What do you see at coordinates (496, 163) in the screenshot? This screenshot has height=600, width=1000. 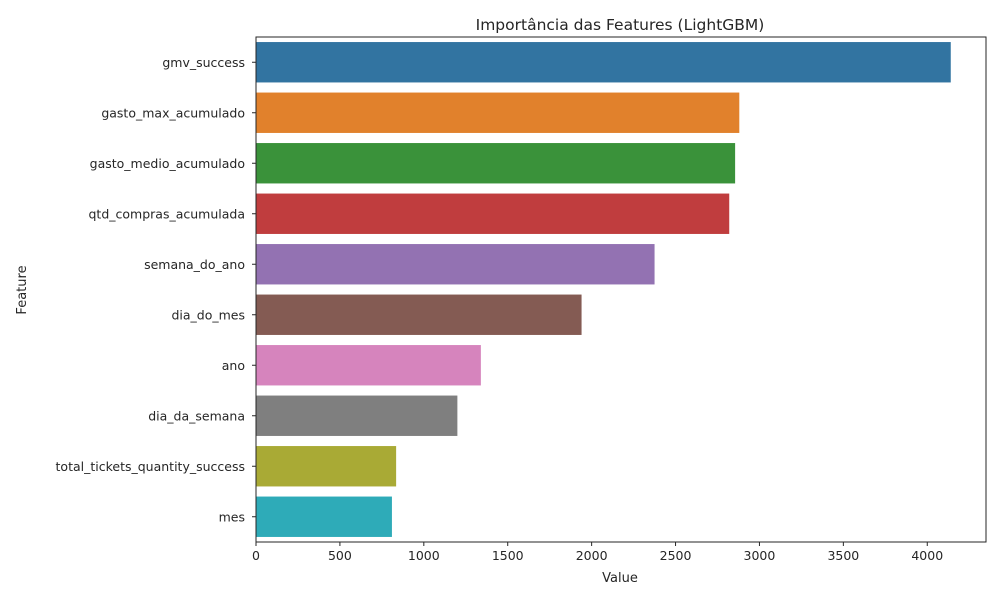 I see `bar-gasto_medio_acumulado` at bounding box center [496, 163].